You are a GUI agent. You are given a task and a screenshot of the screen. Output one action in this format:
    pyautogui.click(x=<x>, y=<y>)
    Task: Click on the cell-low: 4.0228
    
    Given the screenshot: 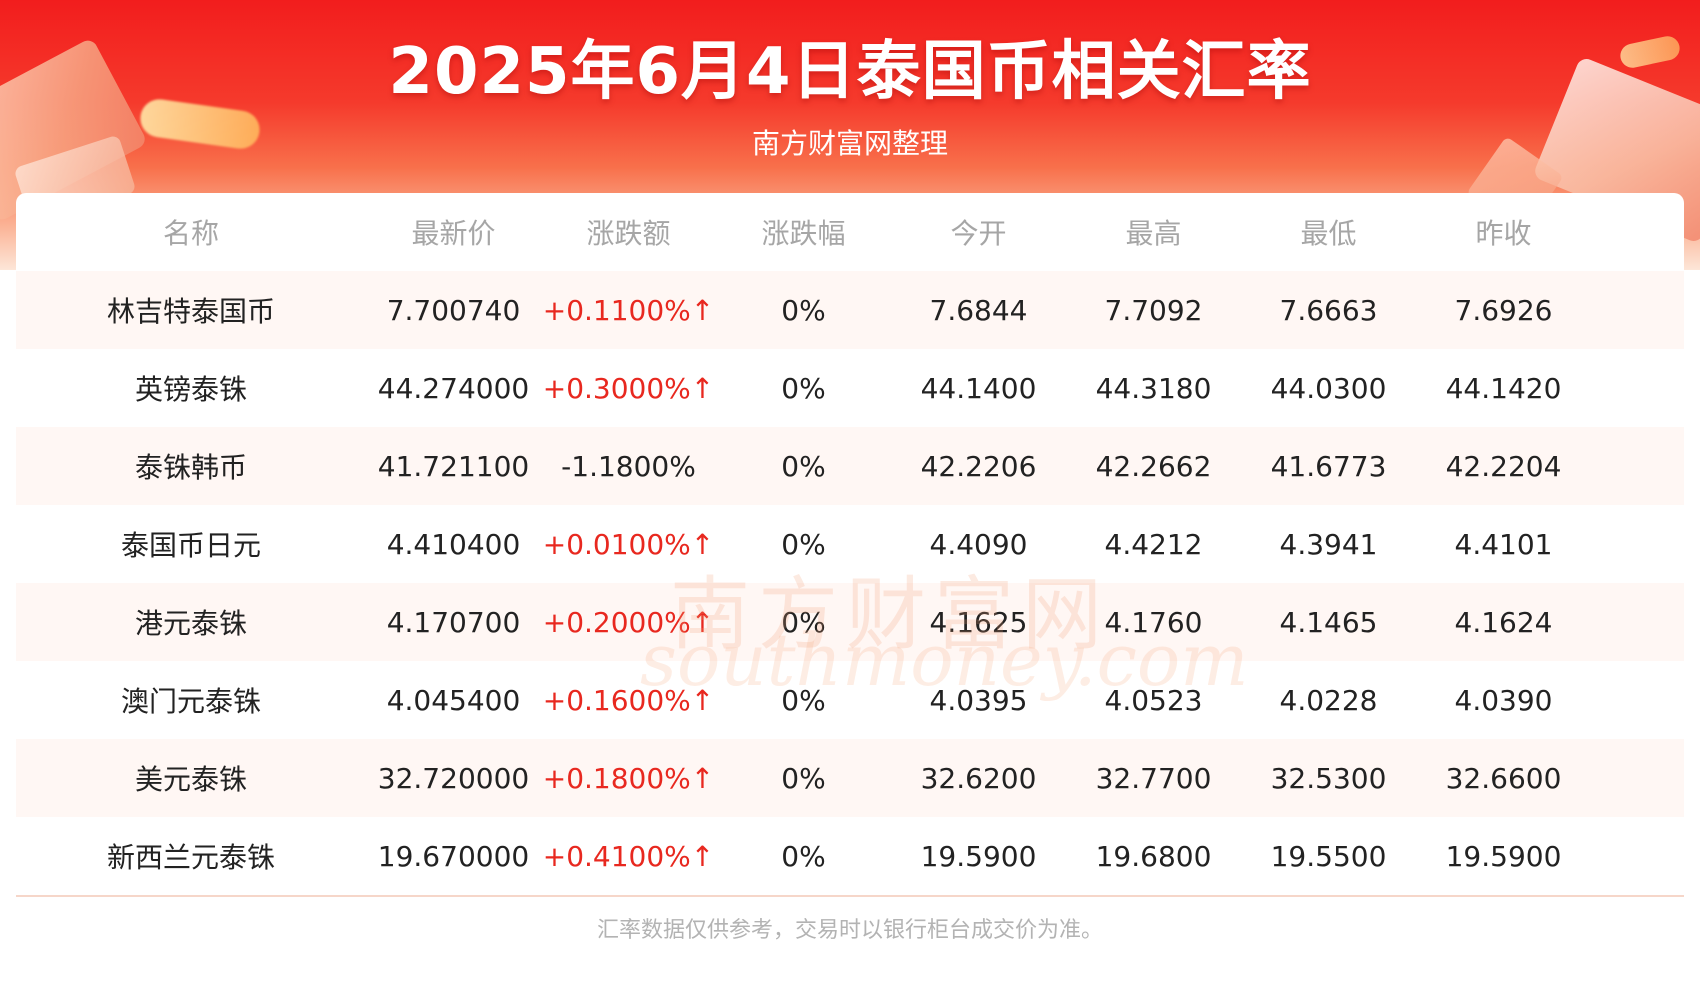 What is the action you would take?
    pyautogui.click(x=1328, y=700)
    